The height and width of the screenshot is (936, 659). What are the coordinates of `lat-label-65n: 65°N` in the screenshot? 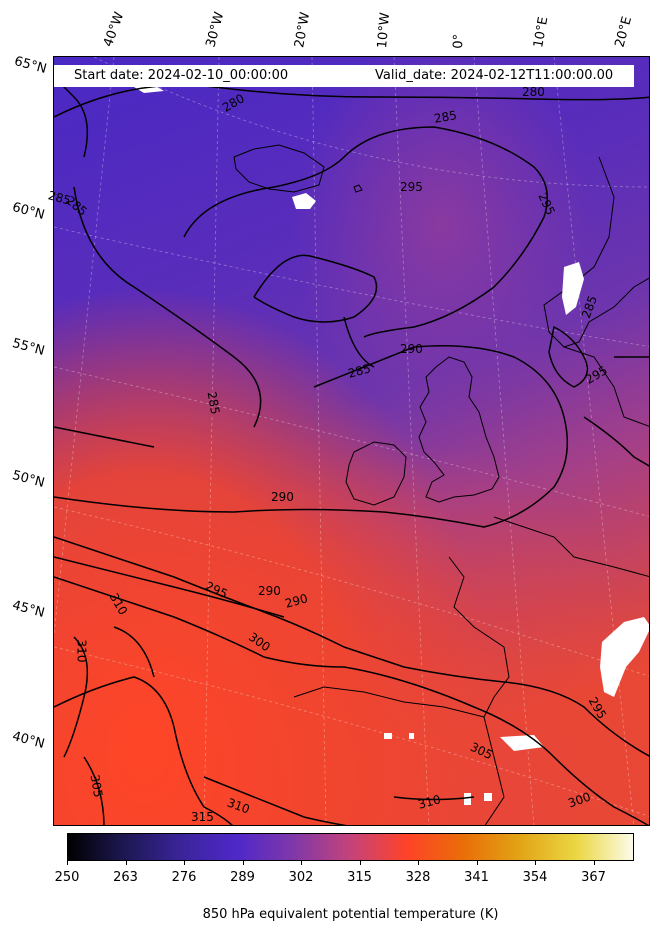 It's located at (30, 65).